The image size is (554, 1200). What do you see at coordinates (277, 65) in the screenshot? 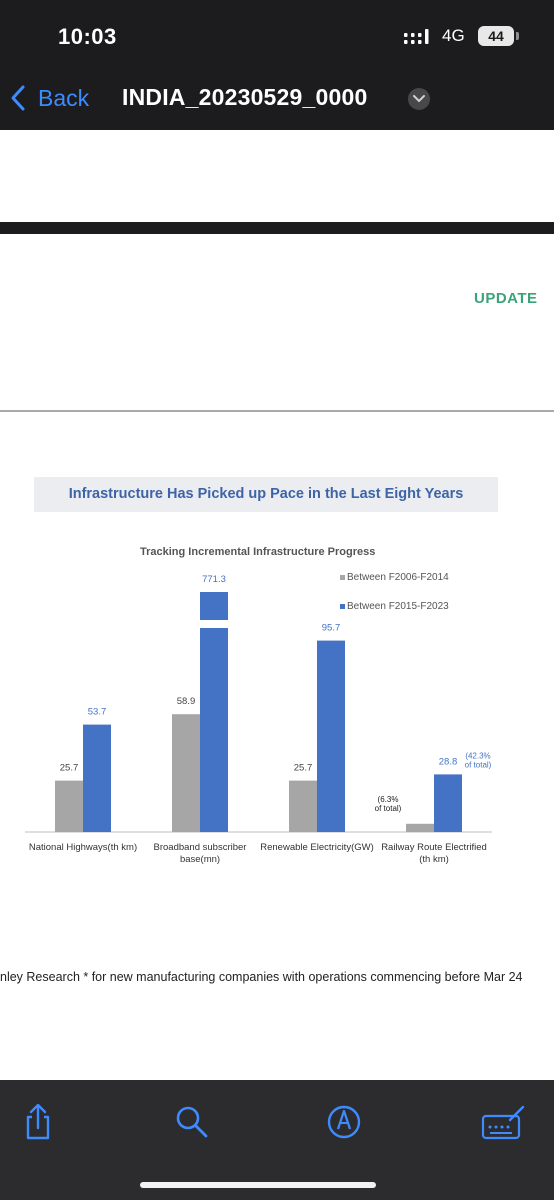
I see `top-bar: 10:03 4G 44 Back INDIA_20230529_0000` at bounding box center [277, 65].